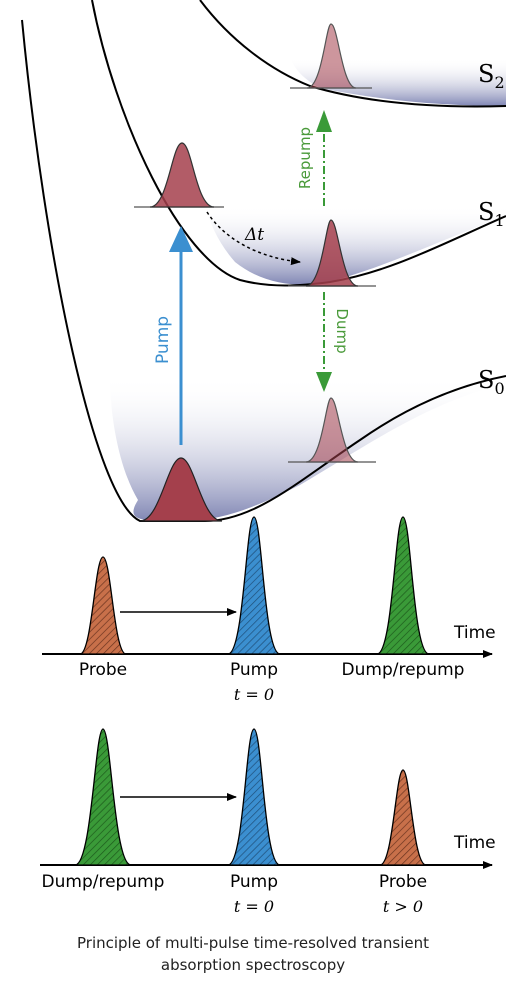 The width and height of the screenshot is (506, 989). Describe the element at coordinates (331, 56) in the screenshot. I see `s2-wavepacket` at that location.